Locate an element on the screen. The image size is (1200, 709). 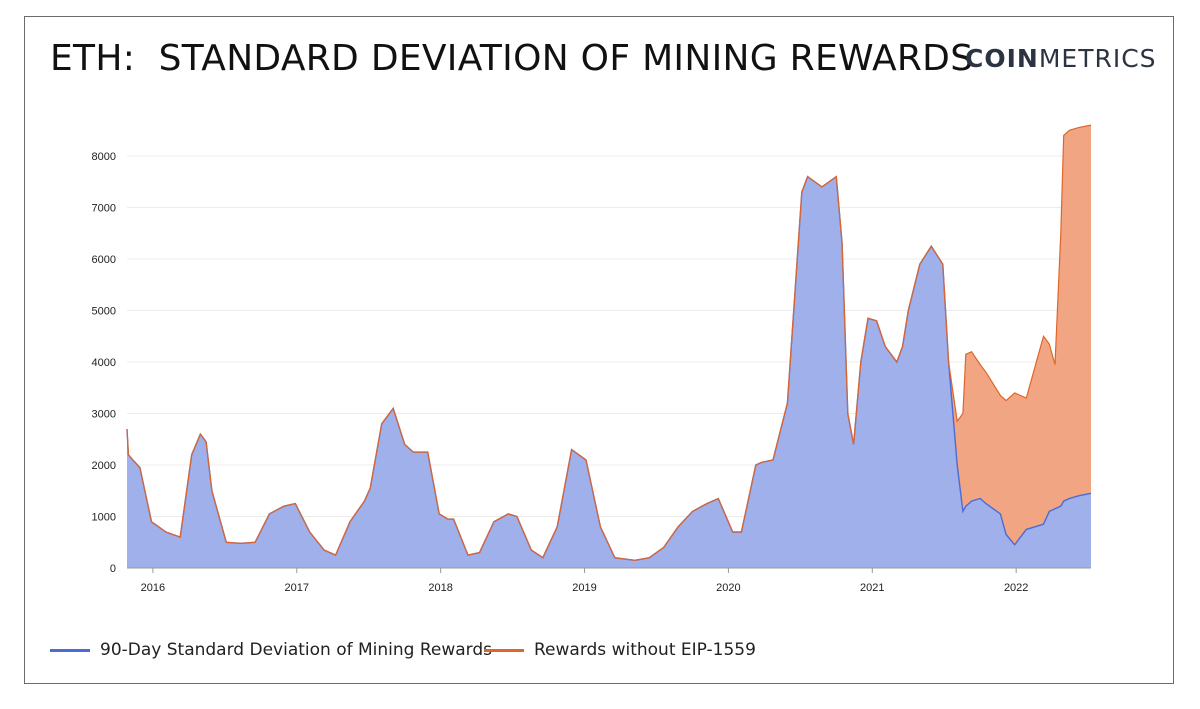
x-tick-label-2018: 2018 is located at coordinates (440, 588).